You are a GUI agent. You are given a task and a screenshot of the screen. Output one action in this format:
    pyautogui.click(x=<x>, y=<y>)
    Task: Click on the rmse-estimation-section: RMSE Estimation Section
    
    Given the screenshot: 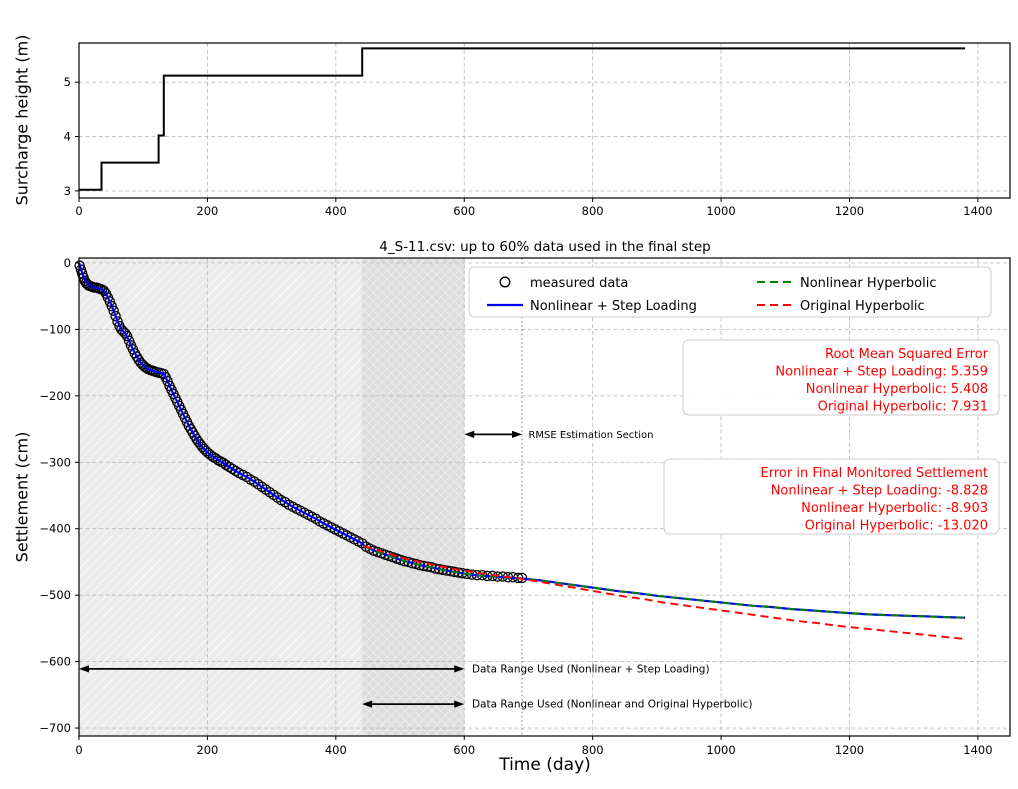 What is the action you would take?
    pyautogui.click(x=558, y=435)
    